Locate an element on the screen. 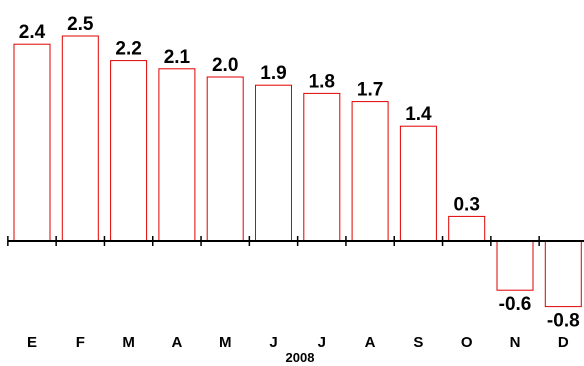  data-label: 1.4 is located at coordinates (418, 114).